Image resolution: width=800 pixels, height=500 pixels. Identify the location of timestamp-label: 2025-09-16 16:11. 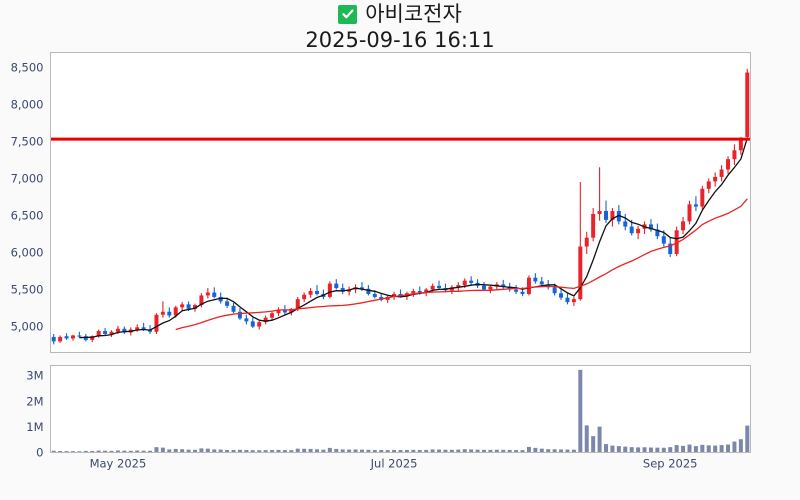
(400, 40).